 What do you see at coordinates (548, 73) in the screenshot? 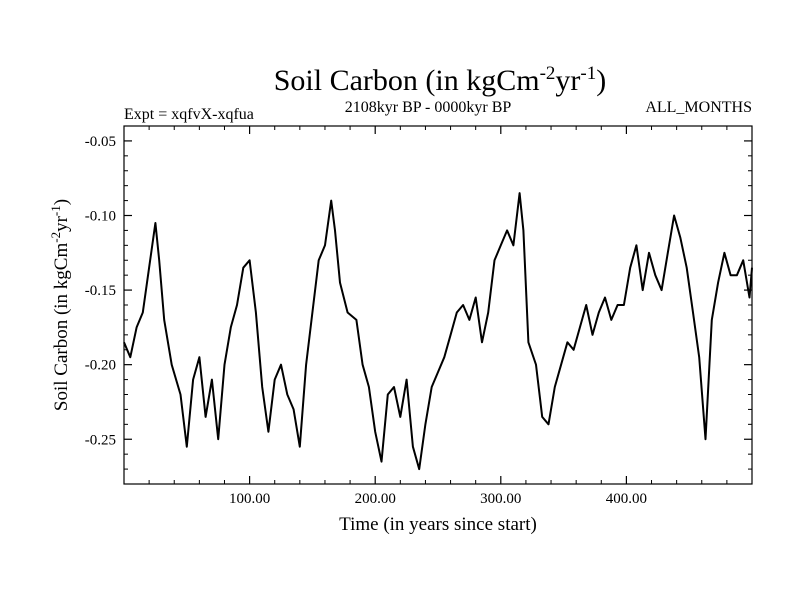
I see `title-sup1: -2` at bounding box center [548, 73].